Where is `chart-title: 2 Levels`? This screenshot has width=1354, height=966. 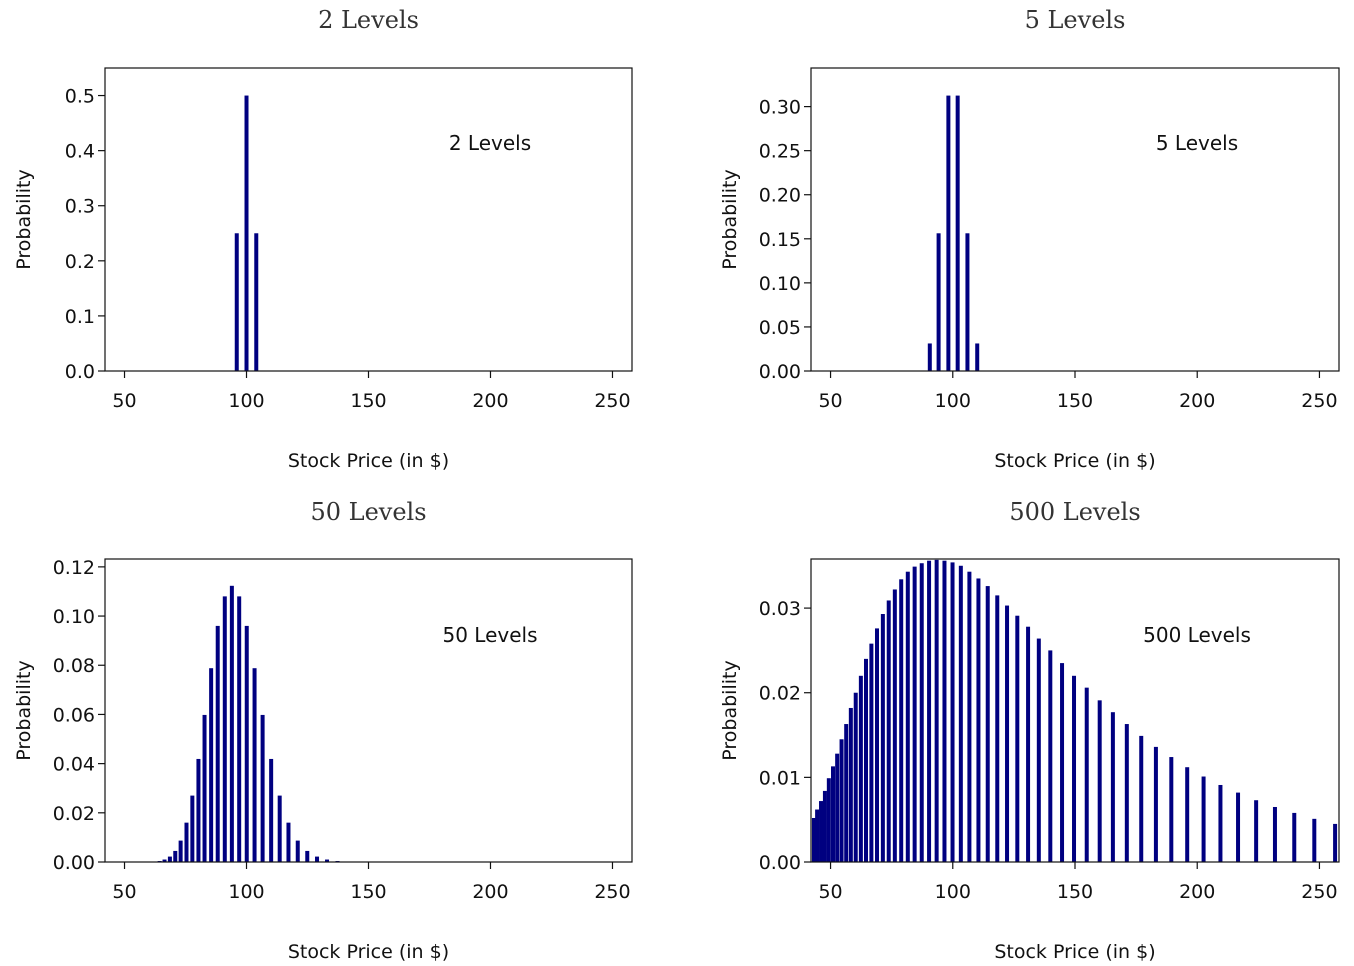
chart-title: 2 Levels is located at coordinates (368, 20).